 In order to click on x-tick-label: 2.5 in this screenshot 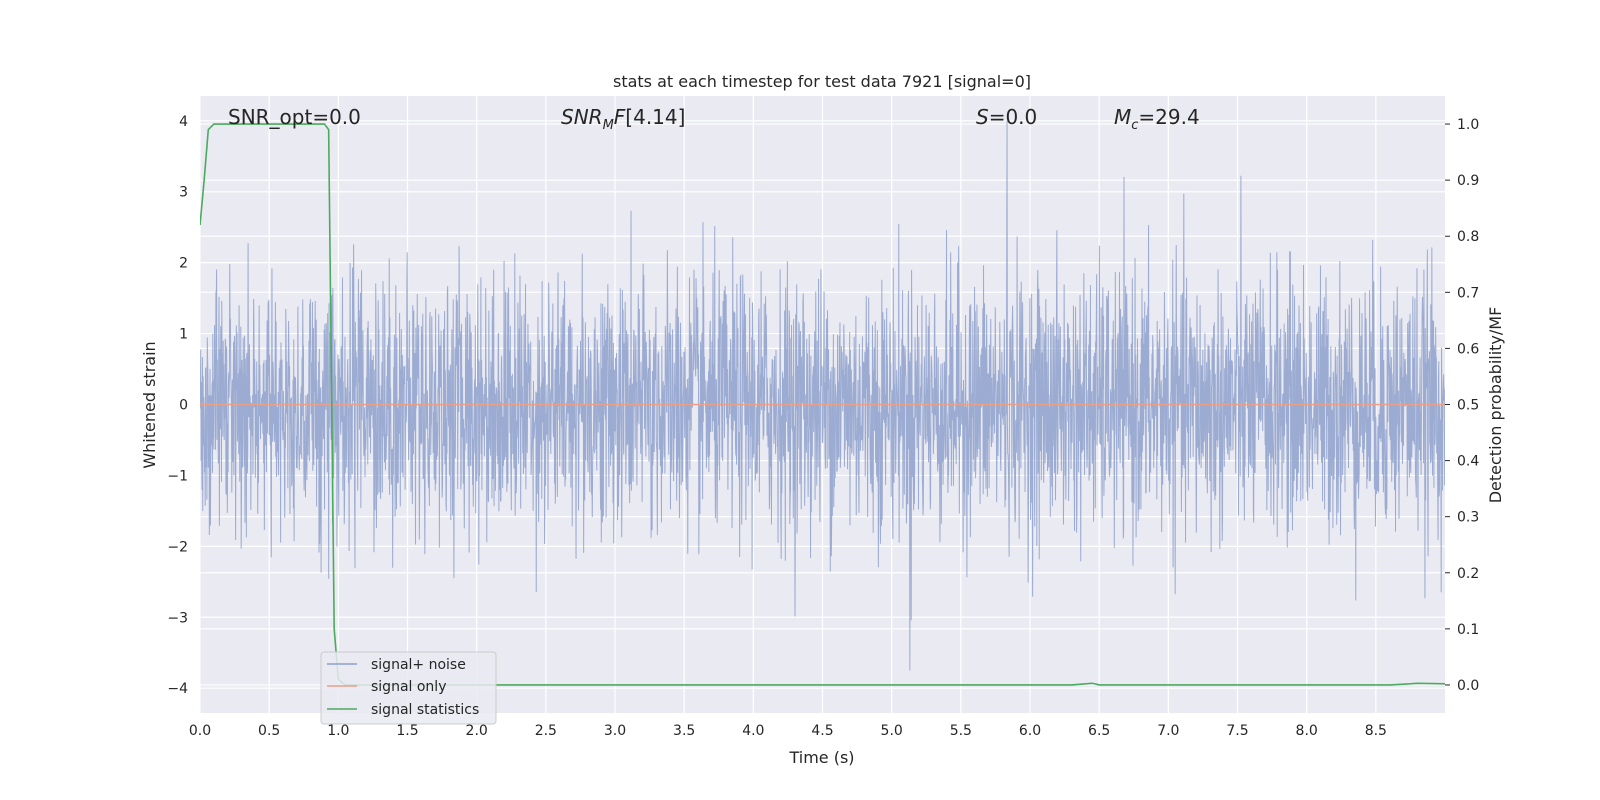, I will do `click(546, 731)`.